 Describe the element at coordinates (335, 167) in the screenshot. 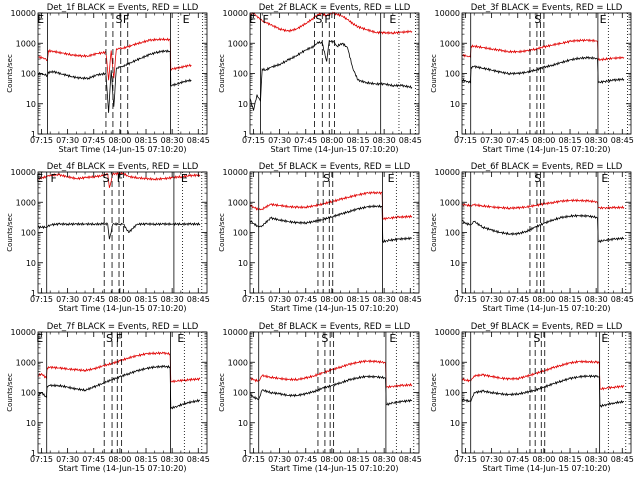

I see `panel-title: Det_5f BLACK = Events, RED = LLD` at that location.